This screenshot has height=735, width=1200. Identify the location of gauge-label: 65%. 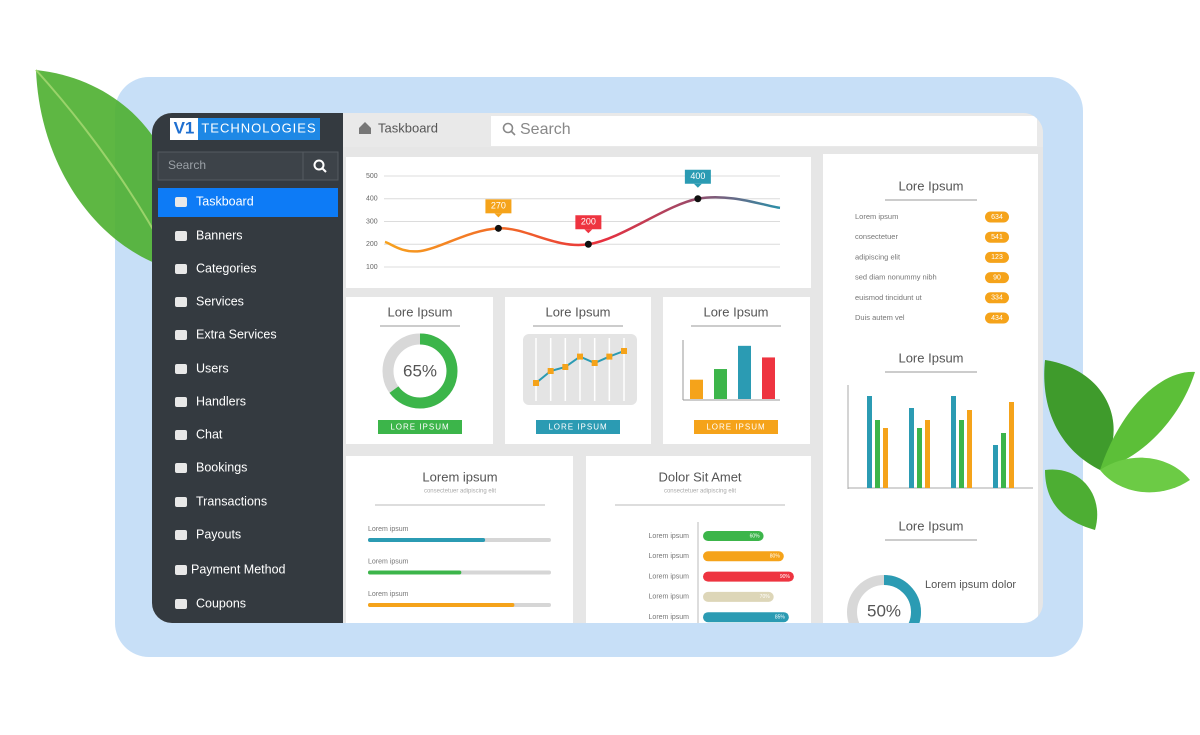
(420, 370).